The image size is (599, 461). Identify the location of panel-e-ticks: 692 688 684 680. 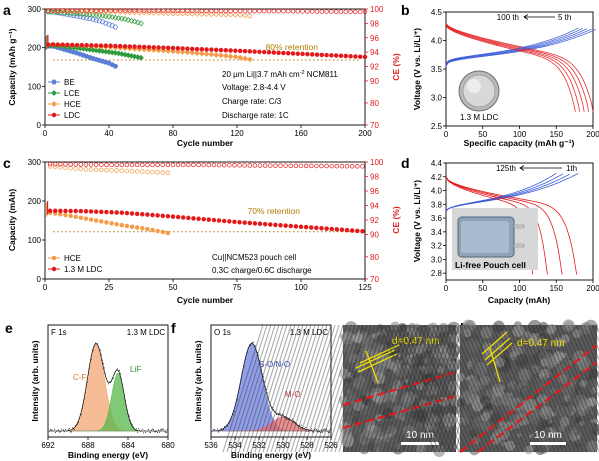
(108, 443).